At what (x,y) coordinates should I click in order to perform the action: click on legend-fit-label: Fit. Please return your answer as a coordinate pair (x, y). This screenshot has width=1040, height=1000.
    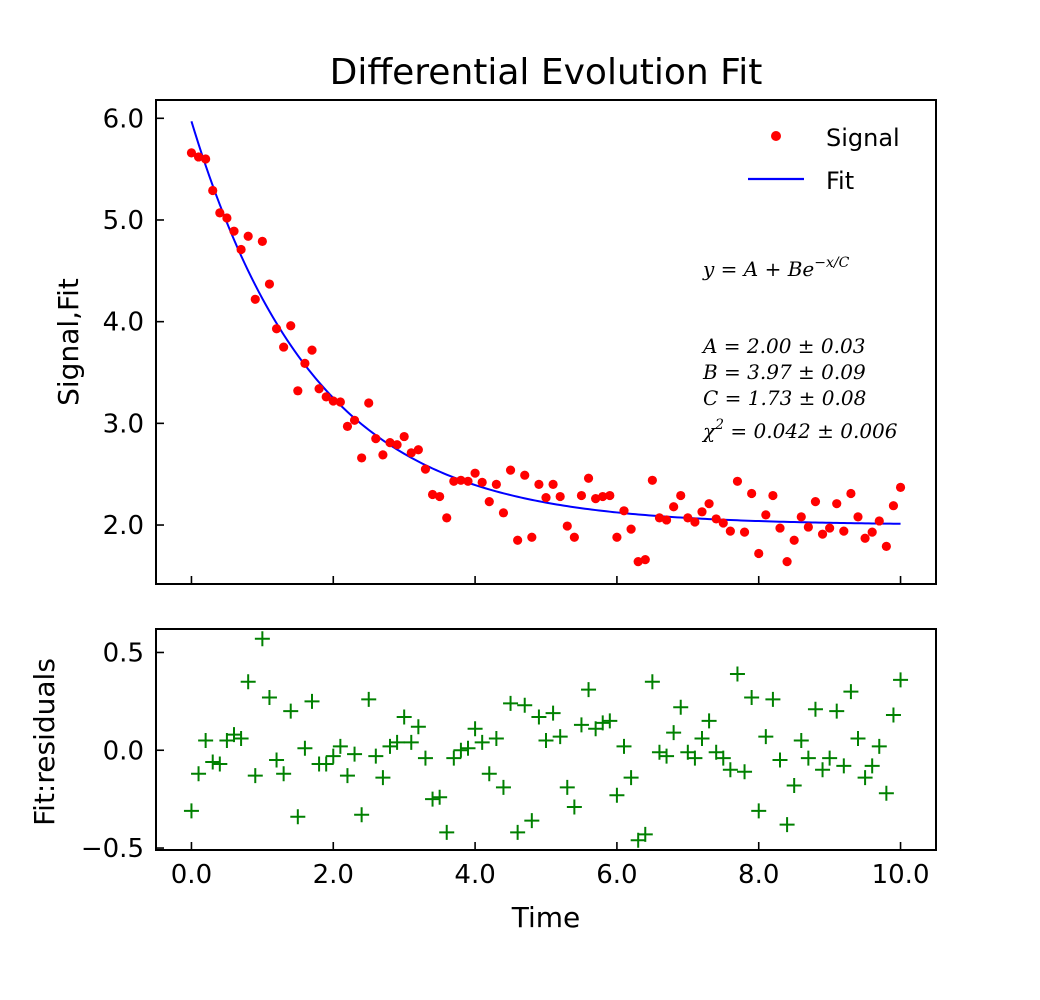
    Looking at the image, I should click on (840, 181).